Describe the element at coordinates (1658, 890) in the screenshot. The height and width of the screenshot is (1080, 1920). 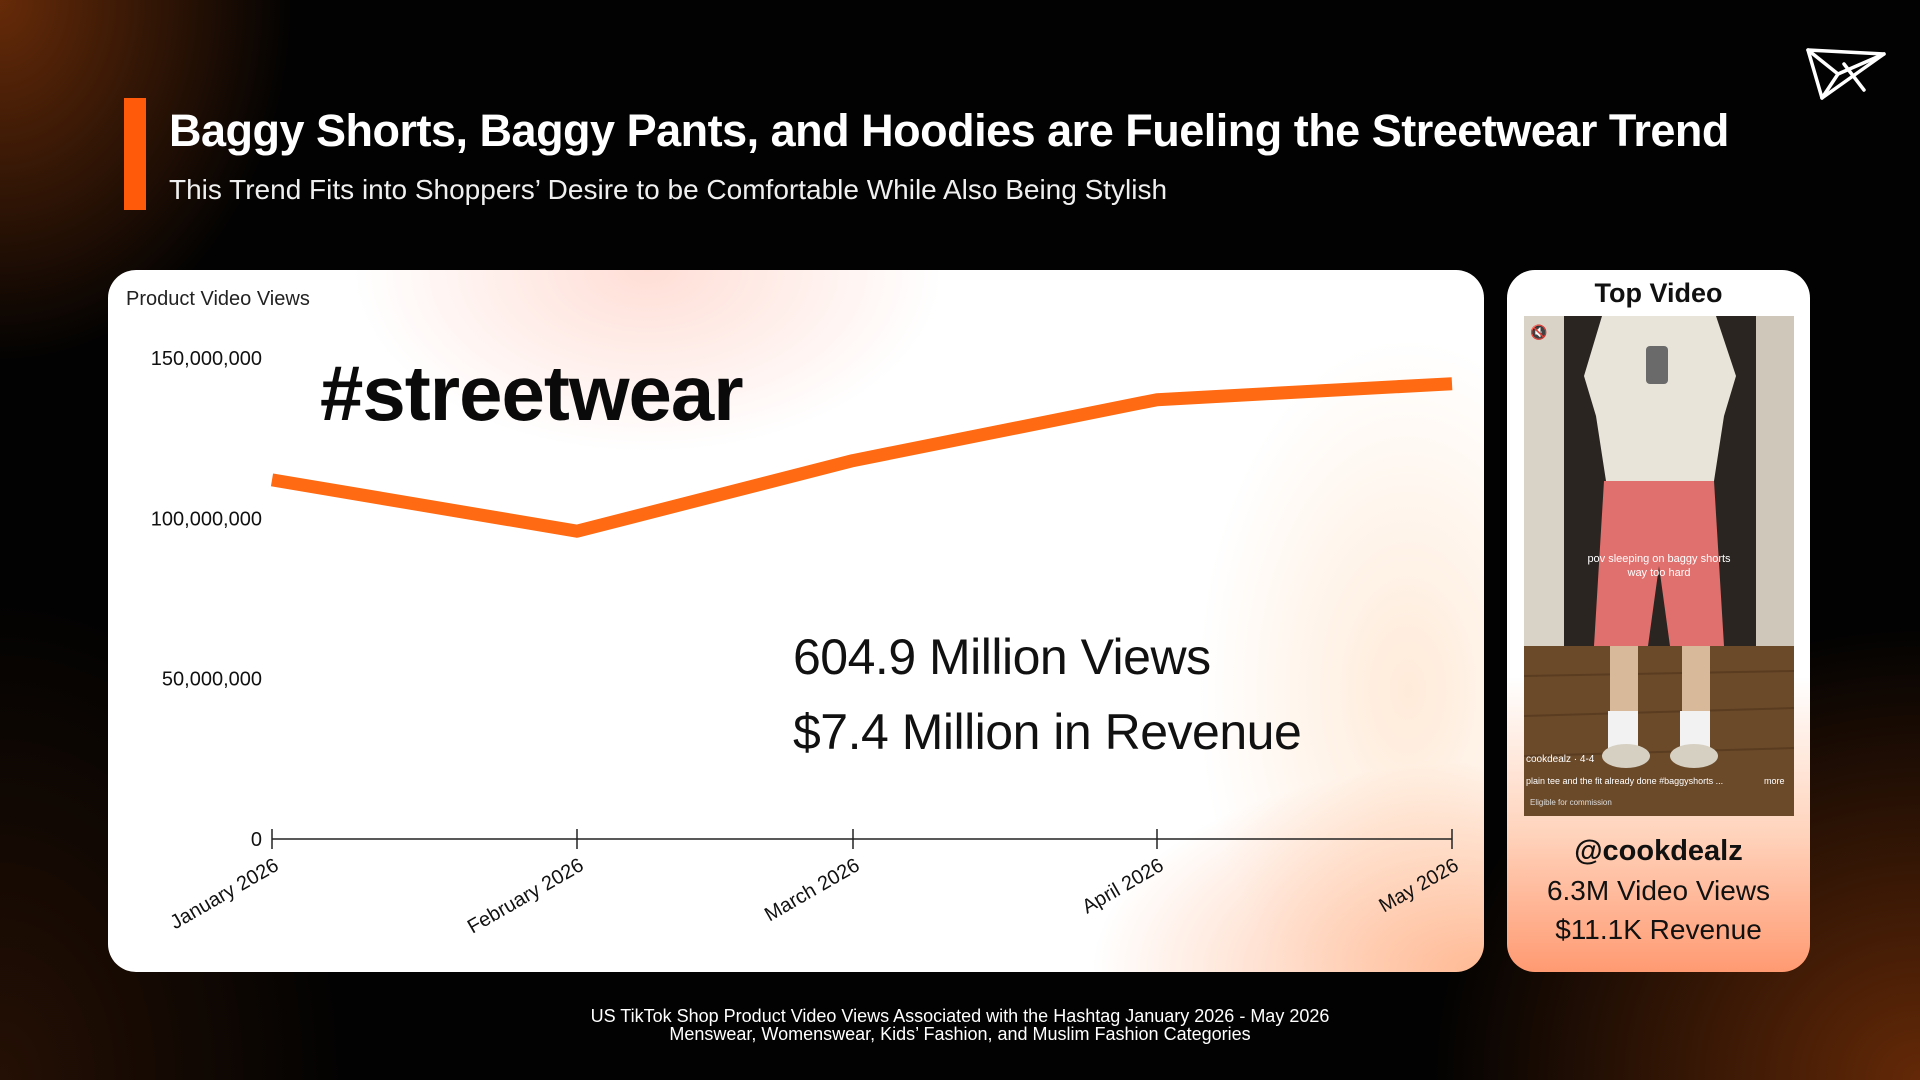
I see `top-video-views: 6.3M Video Views` at that location.